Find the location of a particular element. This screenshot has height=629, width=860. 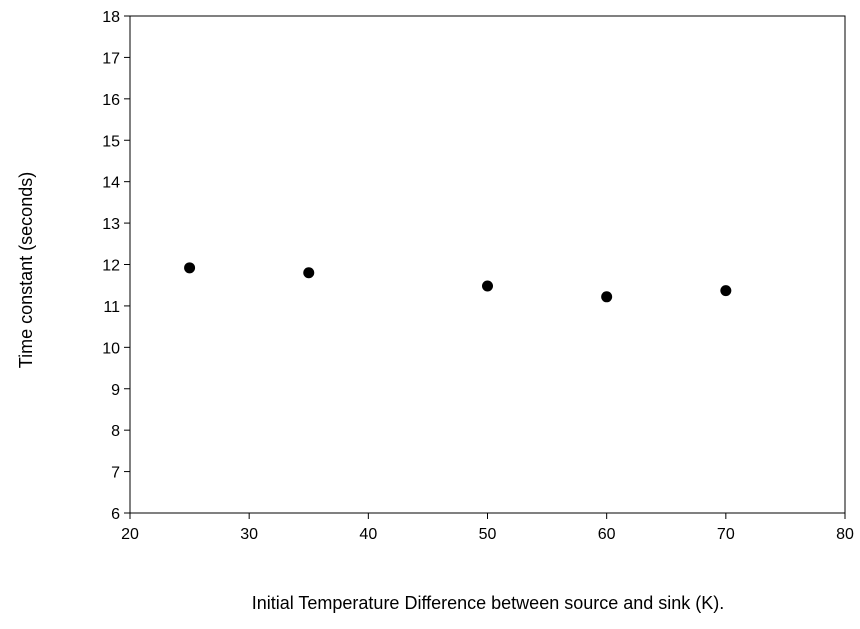

y-tick-label: 10 is located at coordinates (111, 348).